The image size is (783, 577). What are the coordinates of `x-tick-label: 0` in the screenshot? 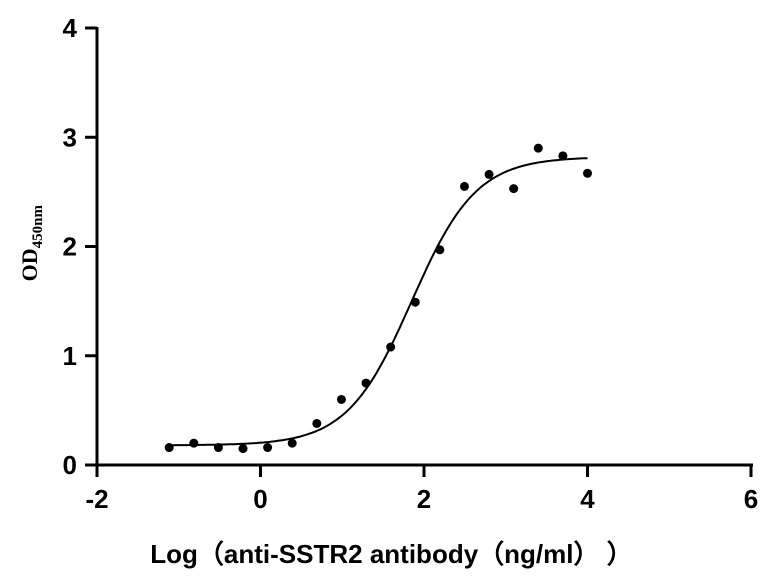 It's located at (260, 499).